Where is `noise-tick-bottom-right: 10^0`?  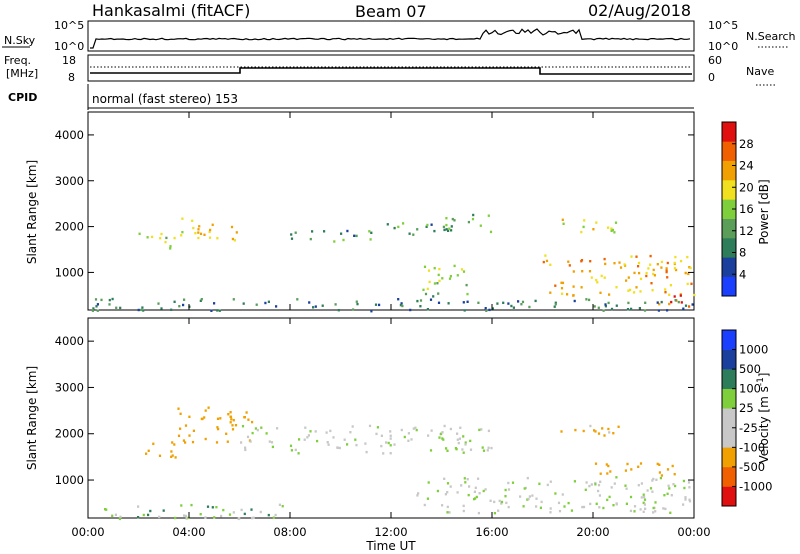 noise-tick-bottom-right: 10^0 is located at coordinates (723, 46).